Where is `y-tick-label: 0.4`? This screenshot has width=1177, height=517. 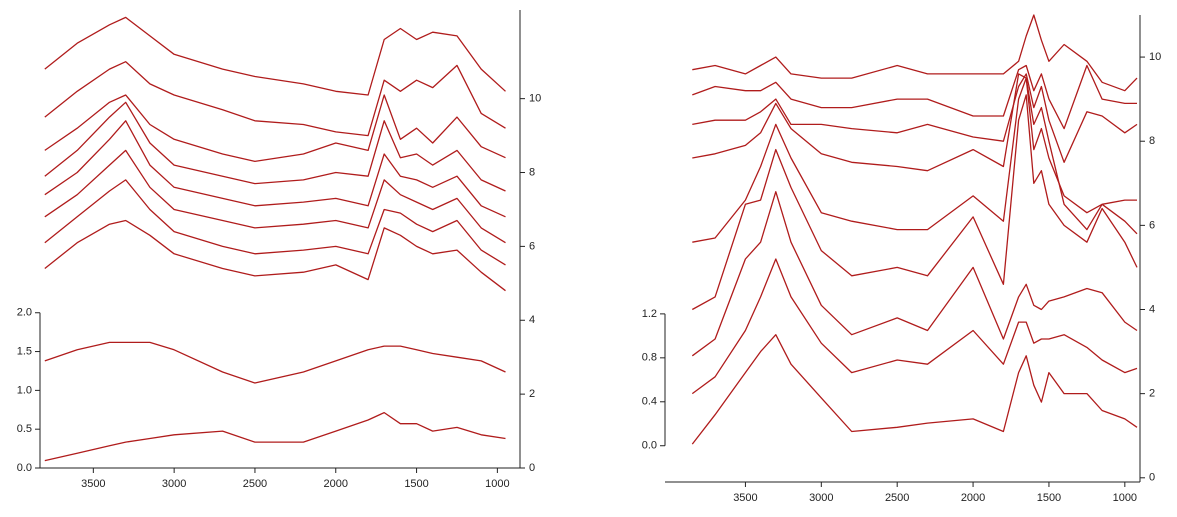 y-tick-label: 0.4 is located at coordinates (649, 402).